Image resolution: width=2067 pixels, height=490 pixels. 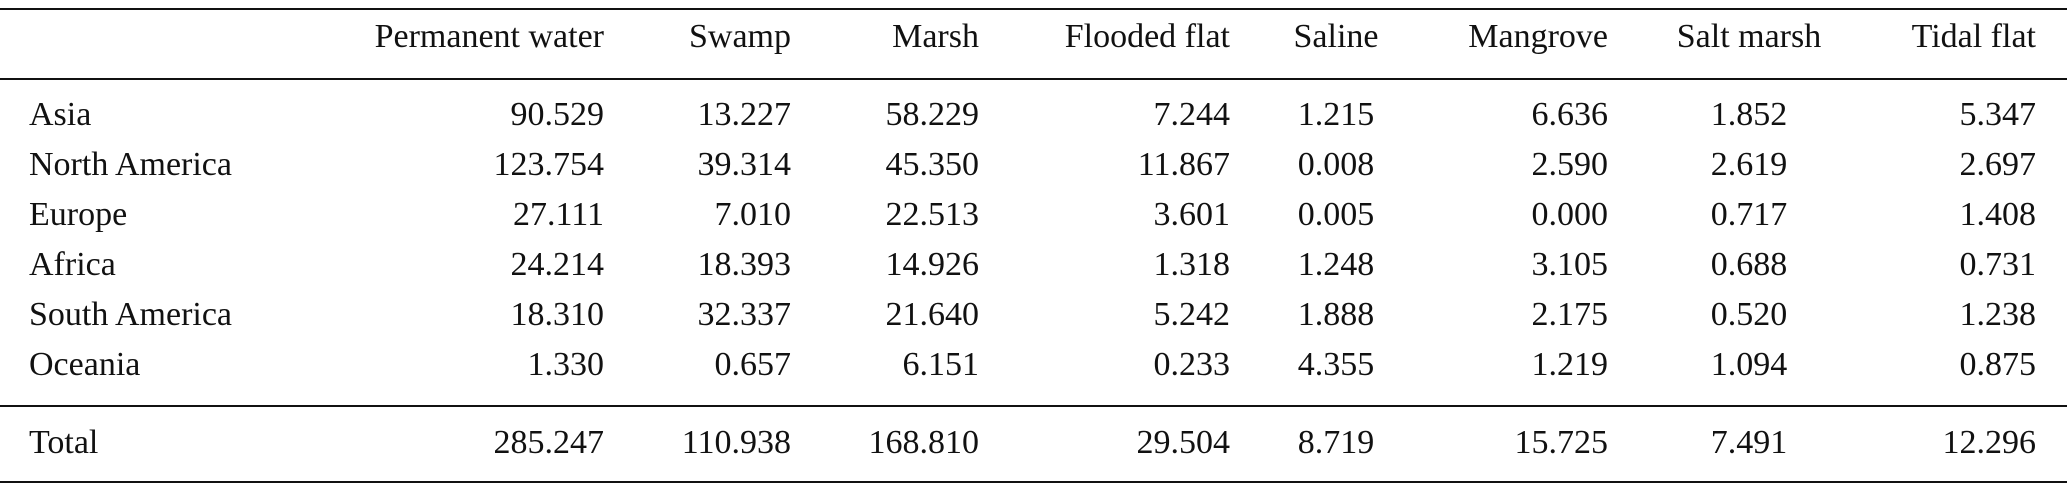 What do you see at coordinates (1974, 36) in the screenshot?
I see `column-header: Tidal flat` at bounding box center [1974, 36].